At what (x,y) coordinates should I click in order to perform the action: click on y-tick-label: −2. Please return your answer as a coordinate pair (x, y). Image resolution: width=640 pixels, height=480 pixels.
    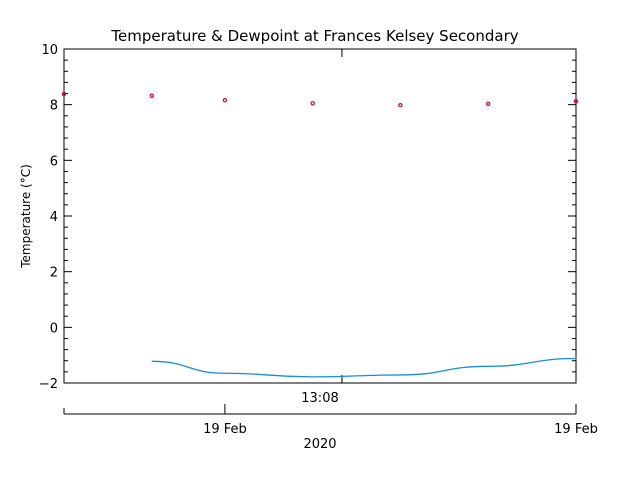
    Looking at the image, I should click on (48, 384).